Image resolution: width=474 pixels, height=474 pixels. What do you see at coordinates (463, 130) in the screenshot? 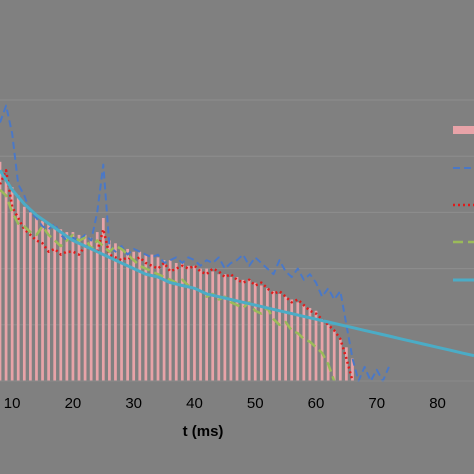
I see `legend-key-bars` at bounding box center [463, 130].